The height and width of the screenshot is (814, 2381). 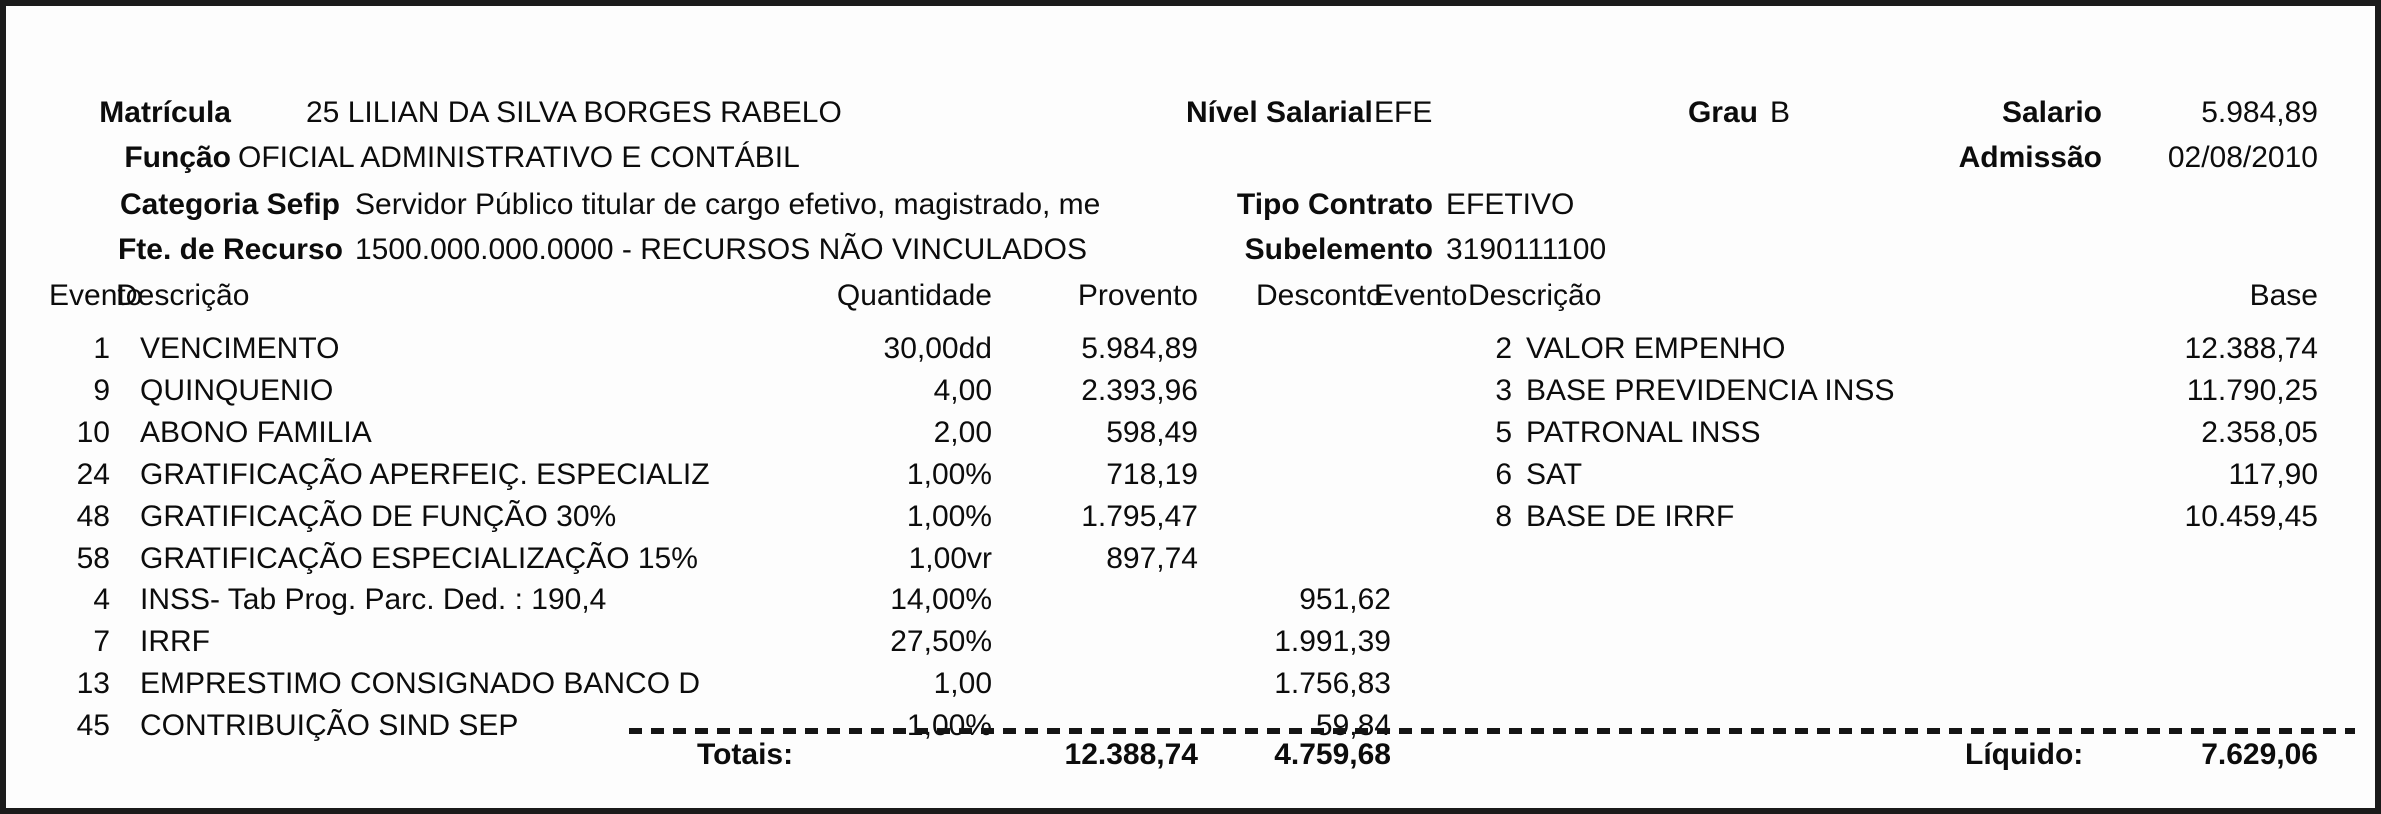 What do you see at coordinates (1780, 112) in the screenshot?
I see `grau-value: B` at bounding box center [1780, 112].